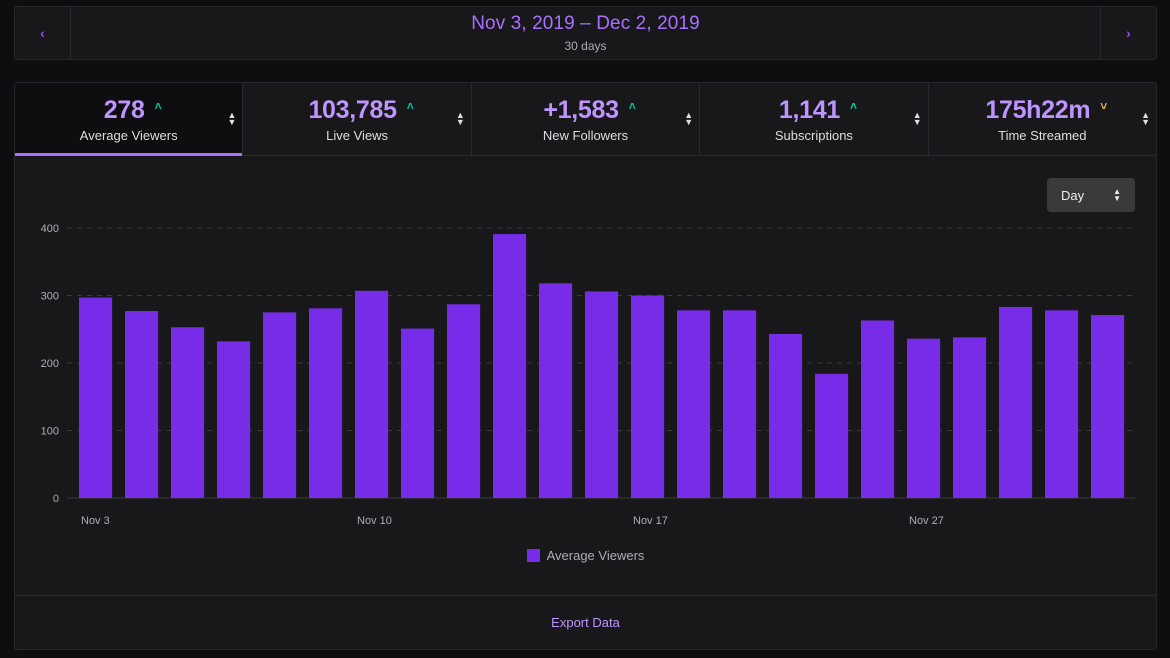  What do you see at coordinates (50, 297) in the screenshot?
I see `y-tick-label: 300` at bounding box center [50, 297].